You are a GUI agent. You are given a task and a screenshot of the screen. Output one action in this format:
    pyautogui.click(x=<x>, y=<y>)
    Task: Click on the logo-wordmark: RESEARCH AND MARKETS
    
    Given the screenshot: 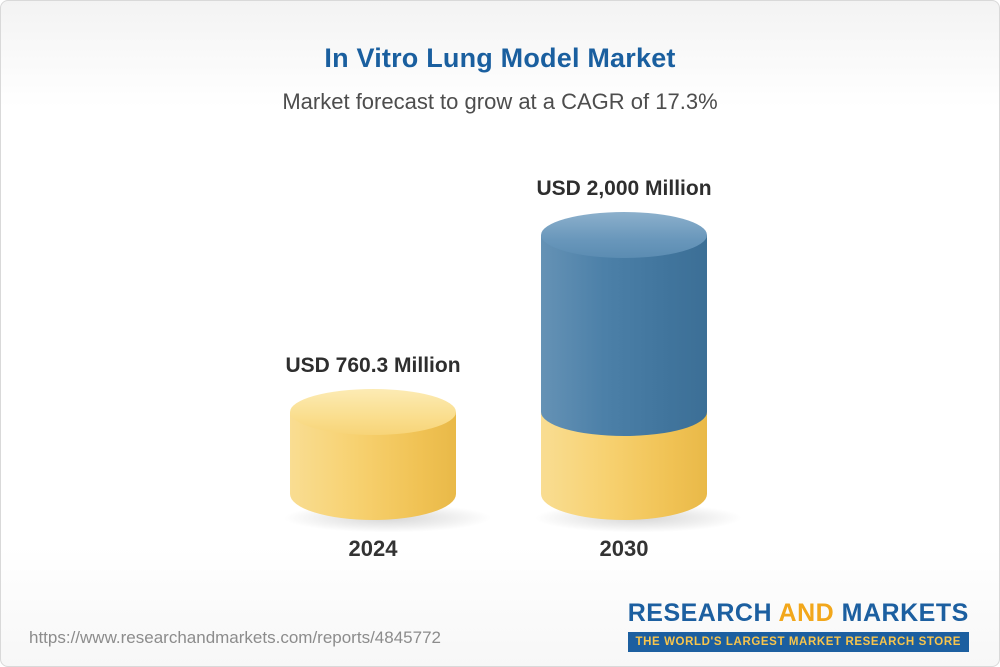 What is the action you would take?
    pyautogui.click(x=799, y=613)
    